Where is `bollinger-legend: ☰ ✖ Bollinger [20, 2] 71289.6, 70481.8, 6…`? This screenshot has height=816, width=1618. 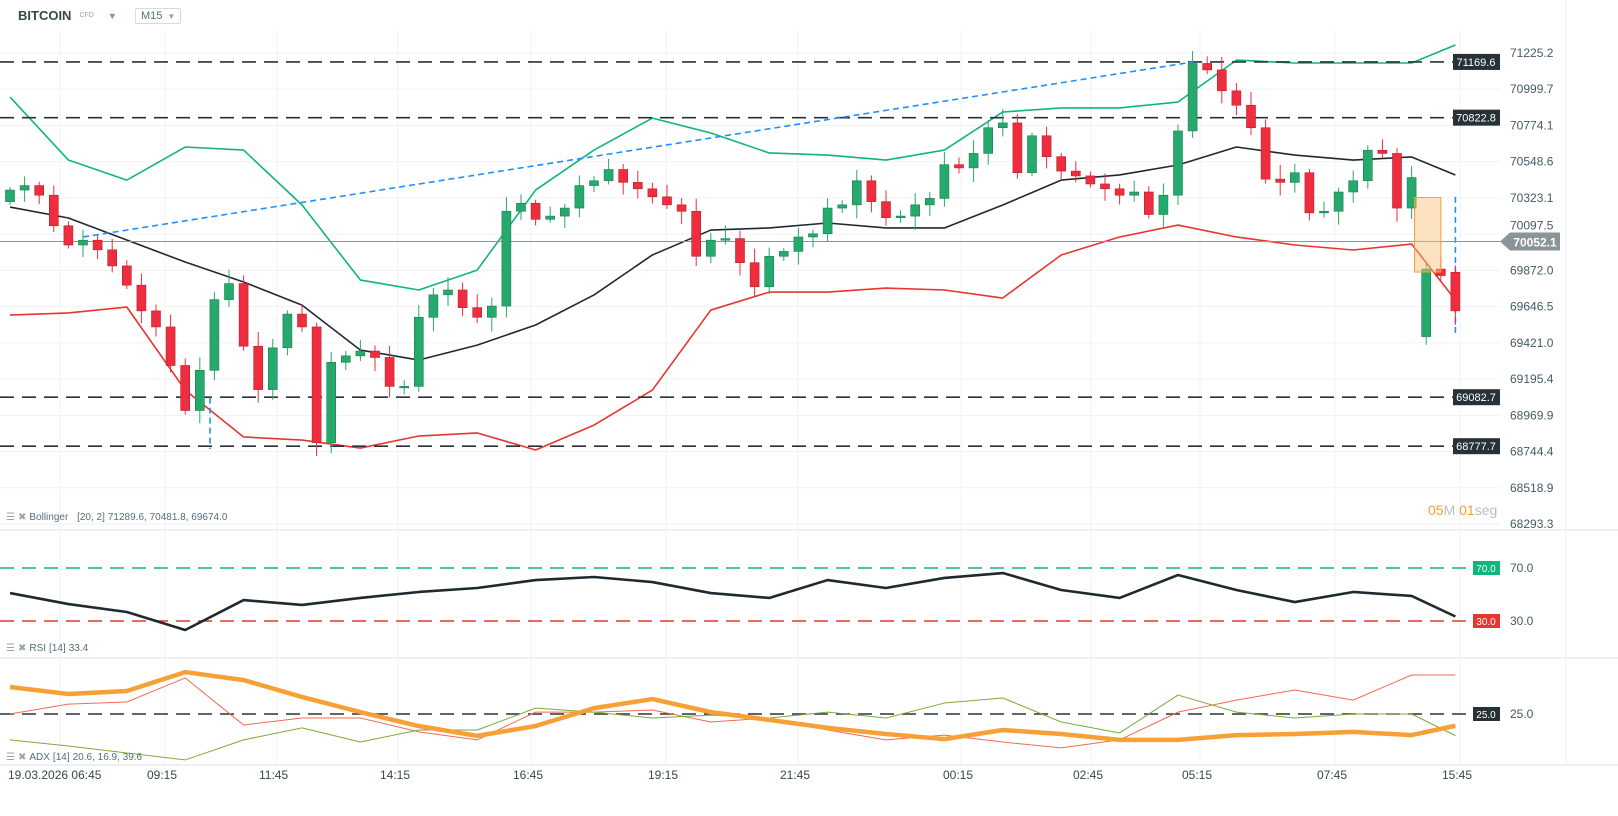
bollinger-legend: ☰ ✖ Bollinger [20, 2] 71289.6, 70481.8, 6… is located at coordinates (116, 517).